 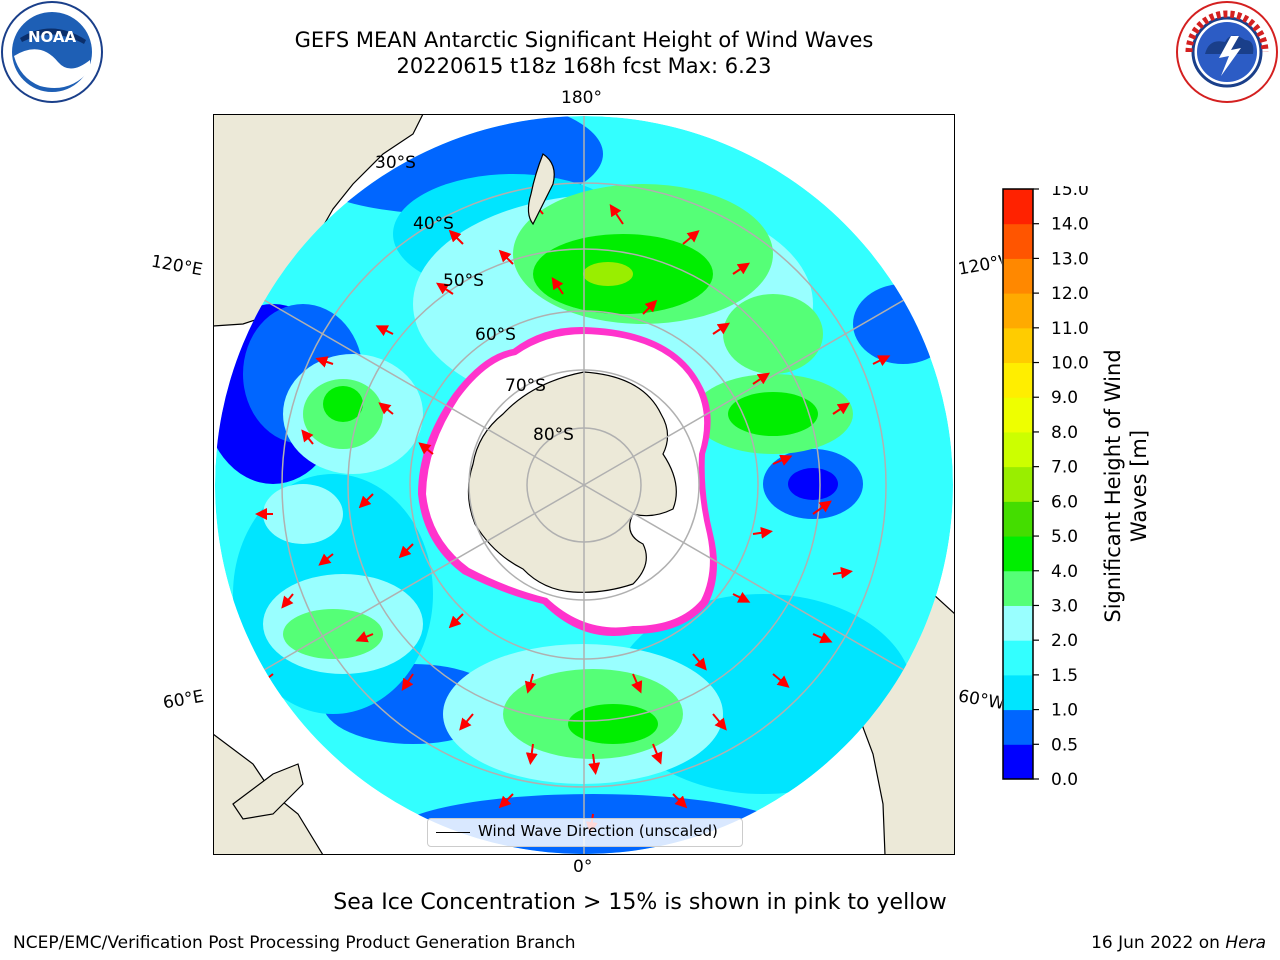 I want to click on colorbar-tick-label: 13.0, so click(x=1070, y=259).